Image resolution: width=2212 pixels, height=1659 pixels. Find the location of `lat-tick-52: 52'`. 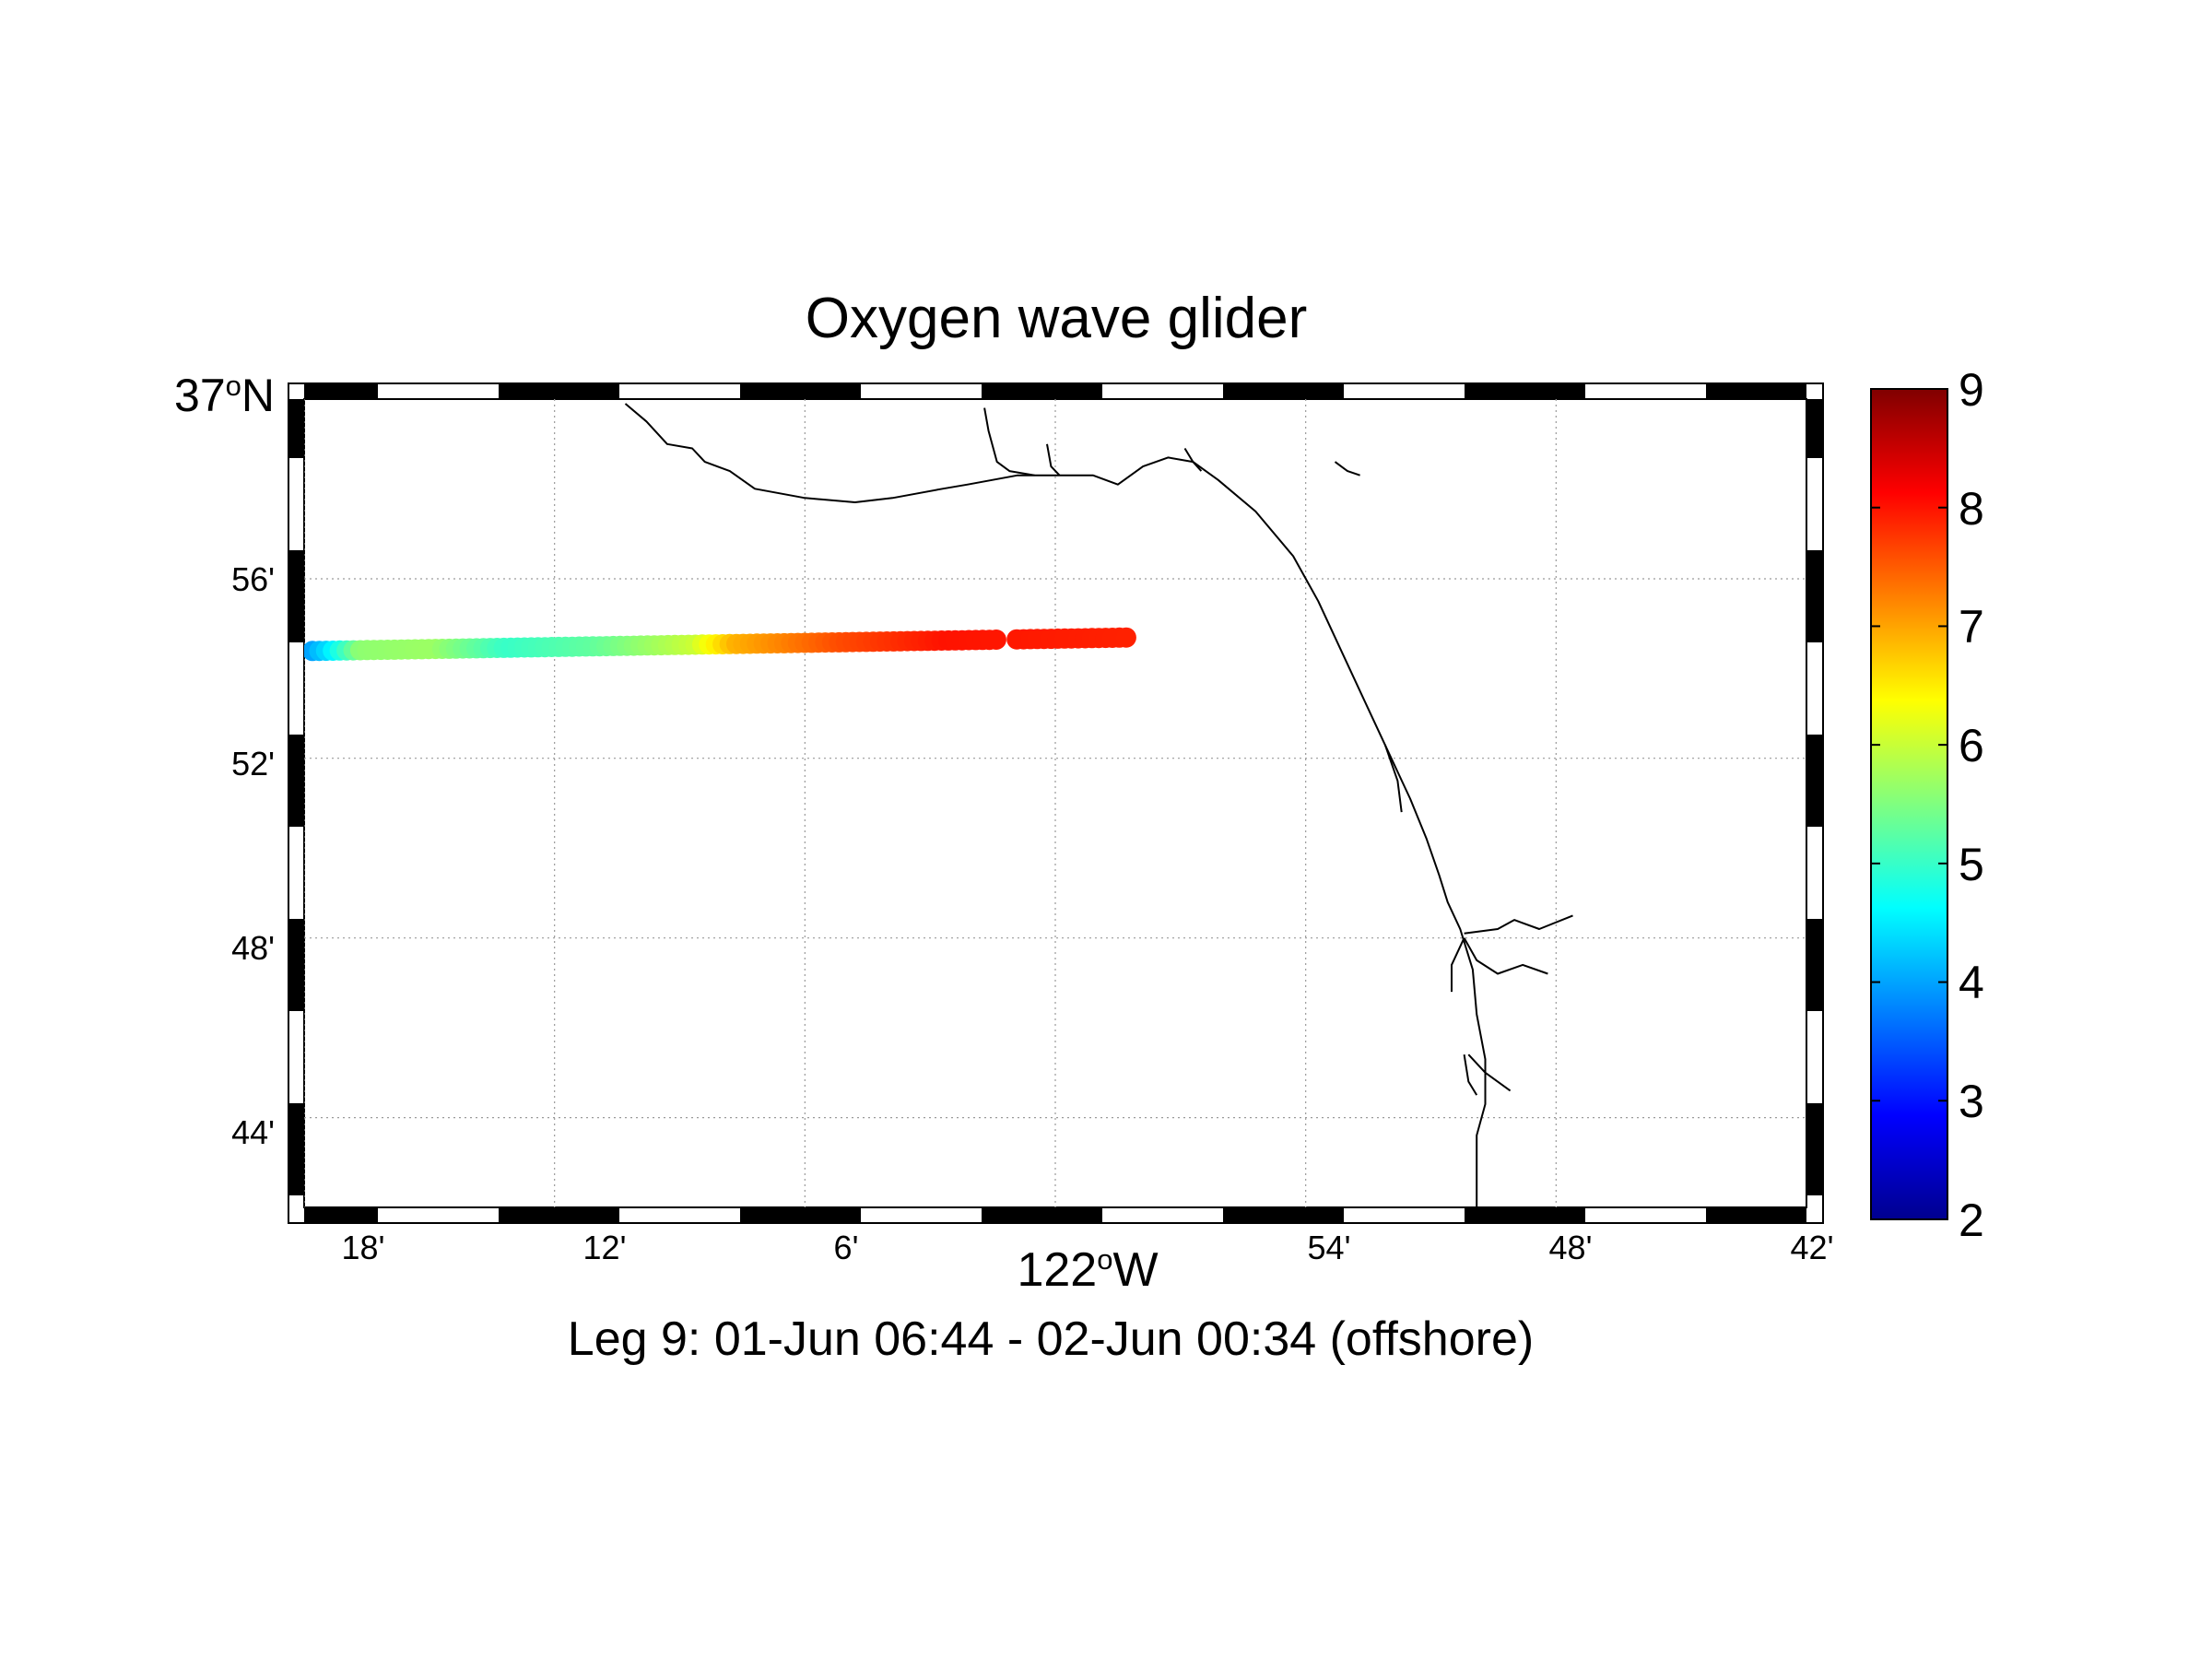

lat-tick-52: 52' is located at coordinates (253, 763).